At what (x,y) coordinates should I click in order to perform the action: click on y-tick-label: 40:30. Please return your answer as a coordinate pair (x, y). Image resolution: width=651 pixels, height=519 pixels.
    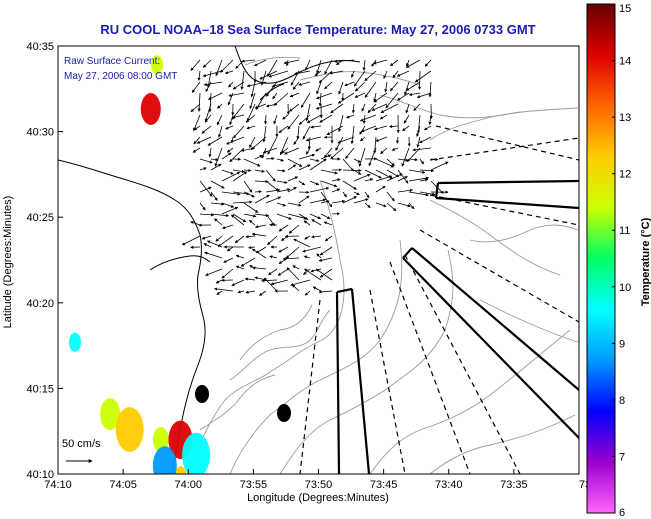
    Looking at the image, I should click on (40, 133).